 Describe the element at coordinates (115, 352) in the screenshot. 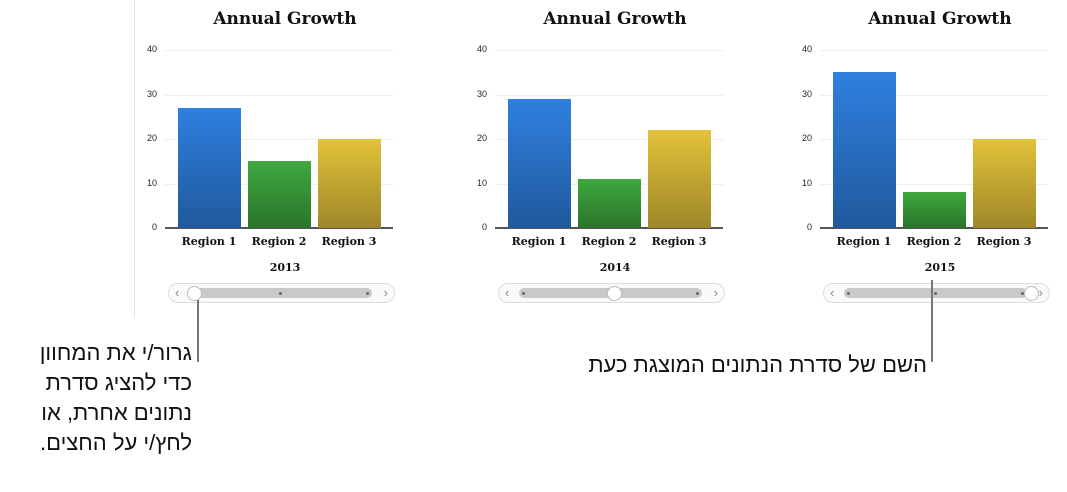

I see `callout-line-1: גרור/י את המחוון` at that location.